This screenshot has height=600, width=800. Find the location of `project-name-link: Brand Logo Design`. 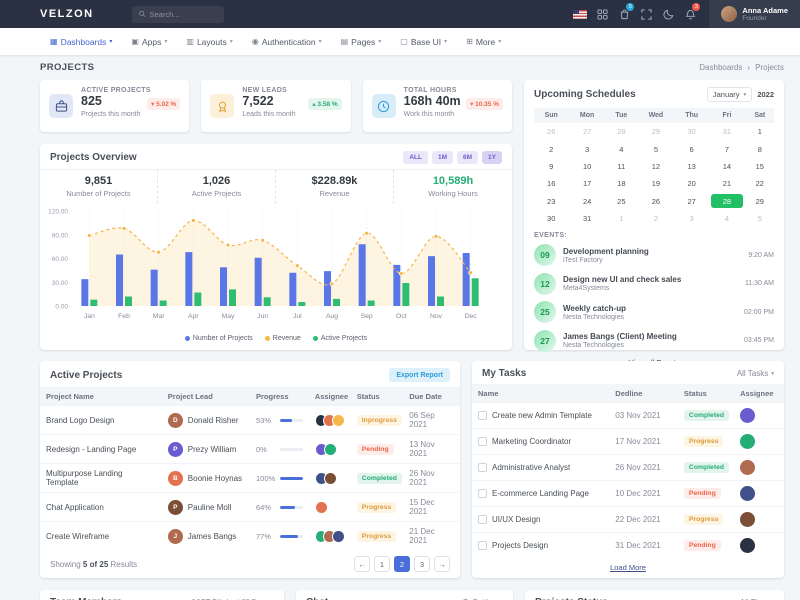

project-name-link: Brand Logo Design is located at coordinates (80, 420).